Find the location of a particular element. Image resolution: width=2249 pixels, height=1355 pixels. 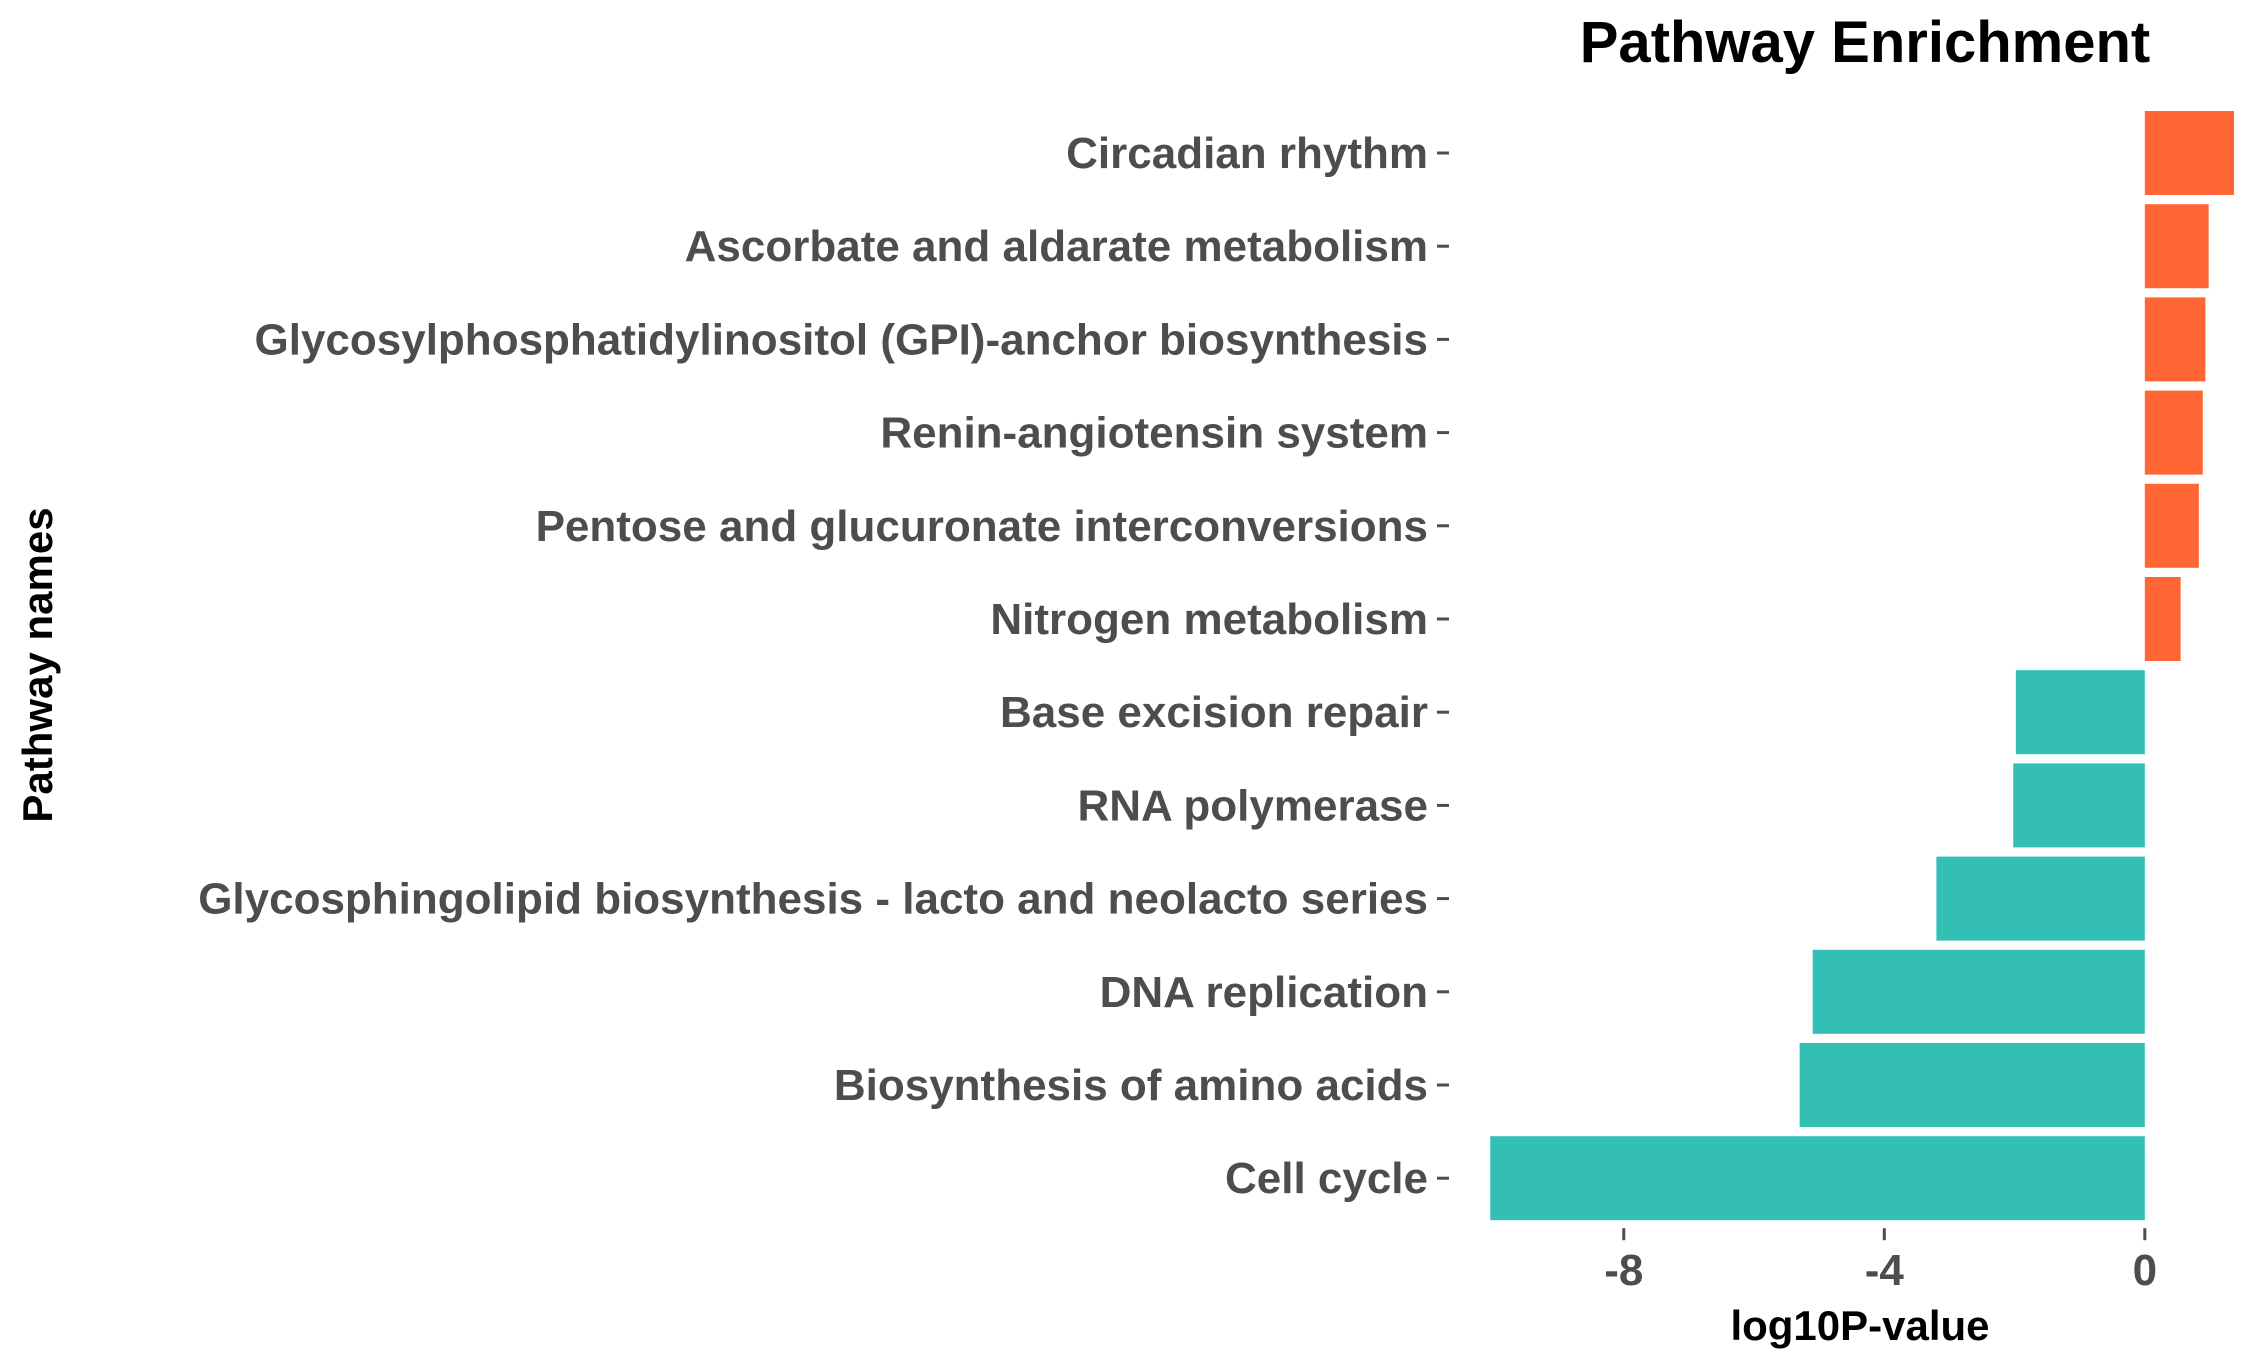

category-label: Base excision repair is located at coordinates (1214, 712).